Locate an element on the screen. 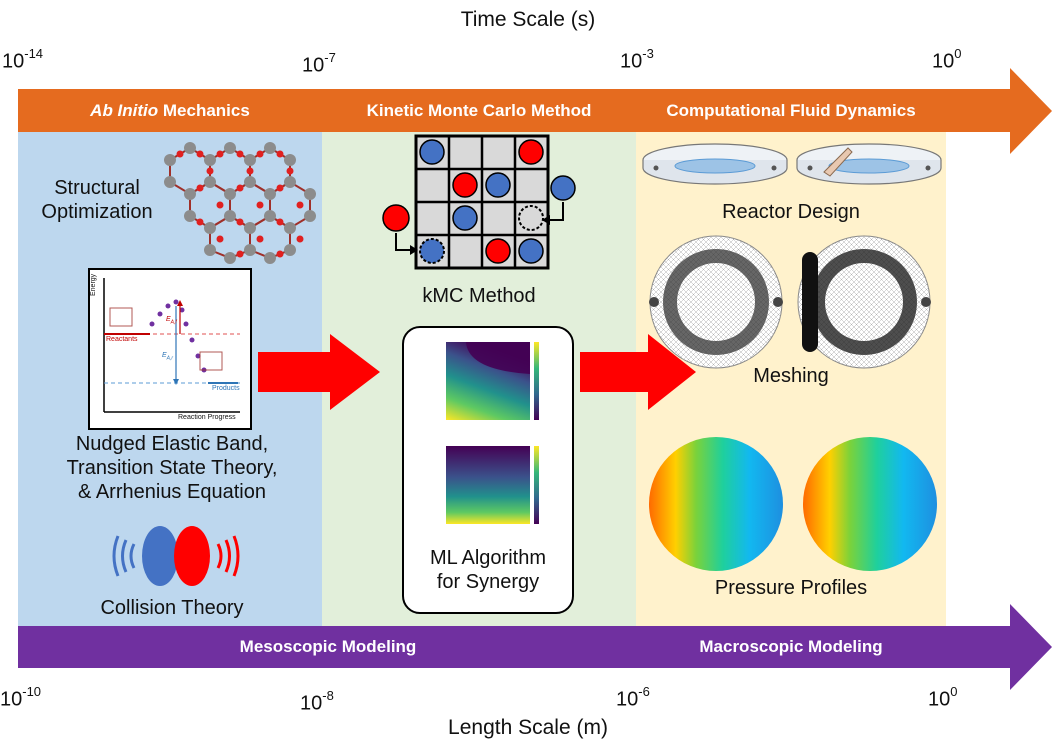 This screenshot has height=745, width=1056. kmc-lattice-grid is located at coordinates (482, 202).